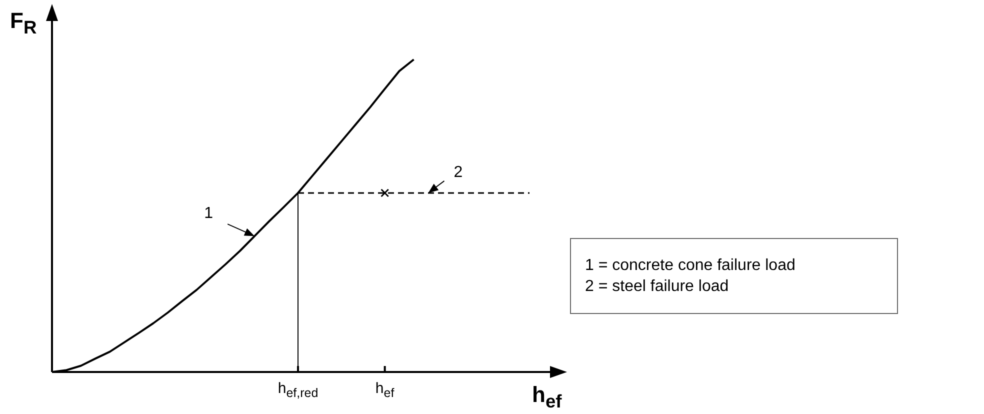  I want to click on text: 1 = concrete cone failure load, so click(690, 266).